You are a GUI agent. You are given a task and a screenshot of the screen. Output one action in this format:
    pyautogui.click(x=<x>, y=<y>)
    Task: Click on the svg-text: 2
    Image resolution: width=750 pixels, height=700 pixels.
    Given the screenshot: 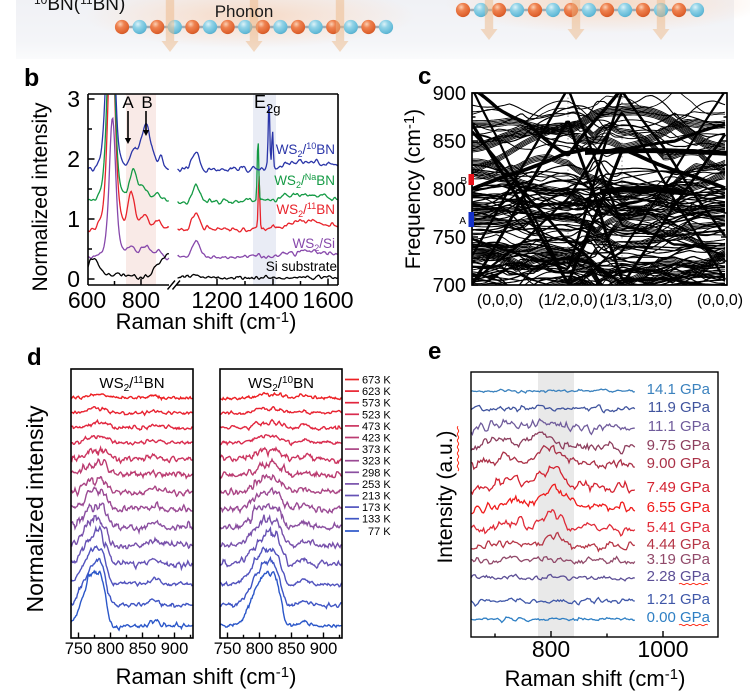 What is the action you would take?
    pyautogui.click(x=73, y=159)
    